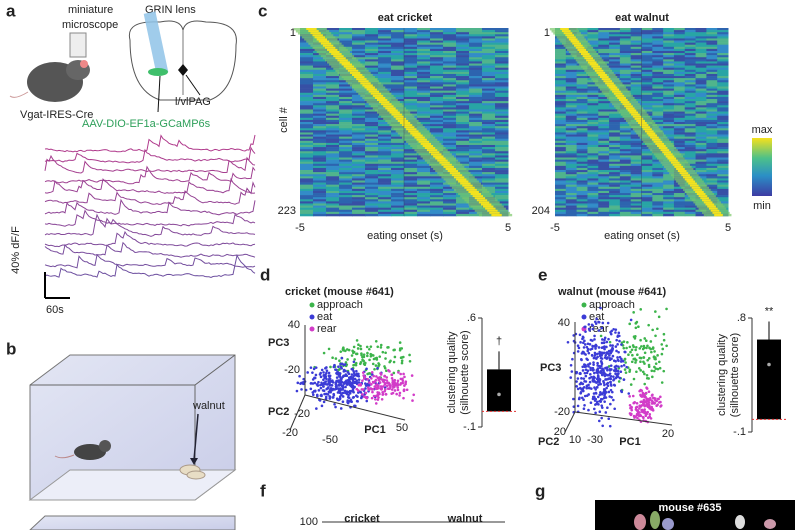  What do you see at coordinates (150, 239) in the screenshot?
I see `trace` at bounding box center [150, 239].